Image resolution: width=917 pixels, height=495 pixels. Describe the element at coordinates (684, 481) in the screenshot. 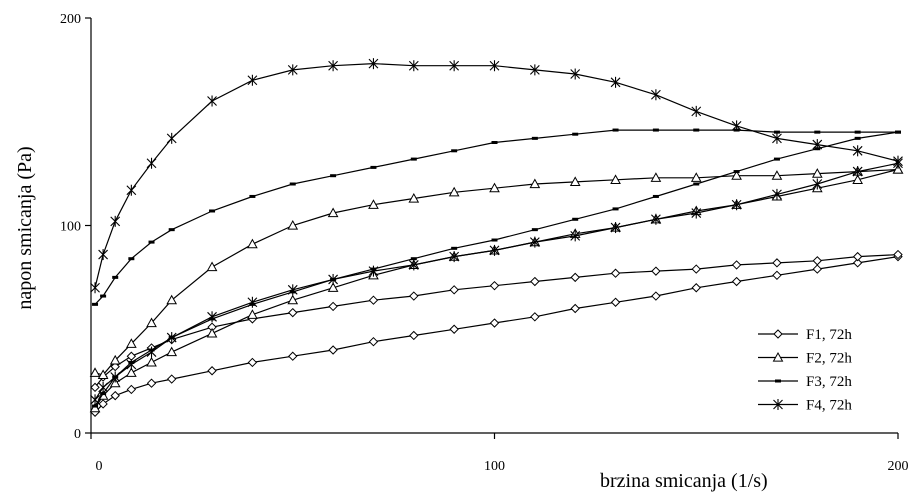

I see `x-axis-title: brzina smicanja (1/s)` at that location.